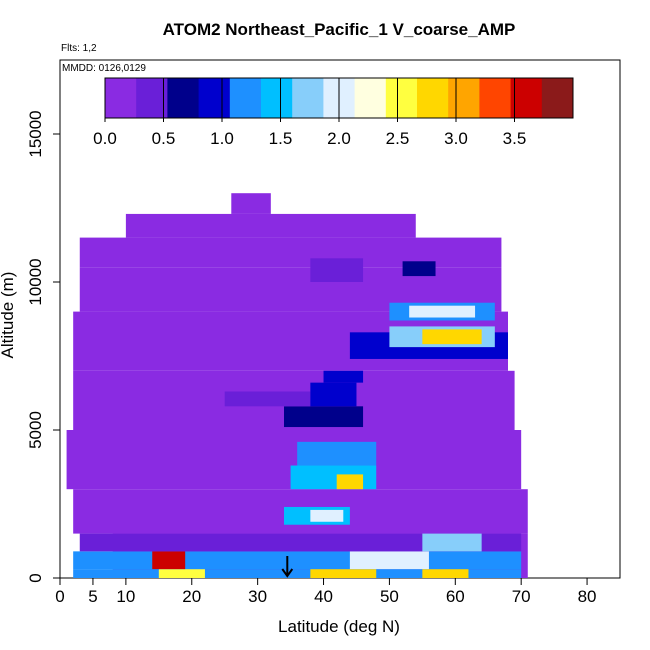 This screenshot has height=650, width=650. I want to click on x-tick-label: 60, so click(455, 596).